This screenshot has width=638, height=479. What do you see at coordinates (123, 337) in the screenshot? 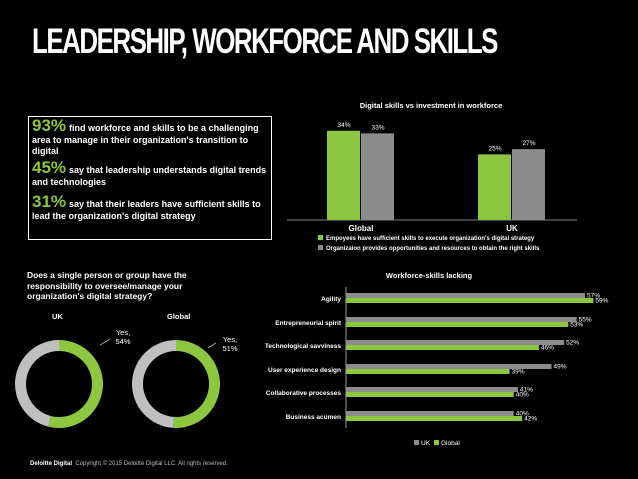
I see `donut-yes-label-uk: Yes, 54%` at bounding box center [123, 337].